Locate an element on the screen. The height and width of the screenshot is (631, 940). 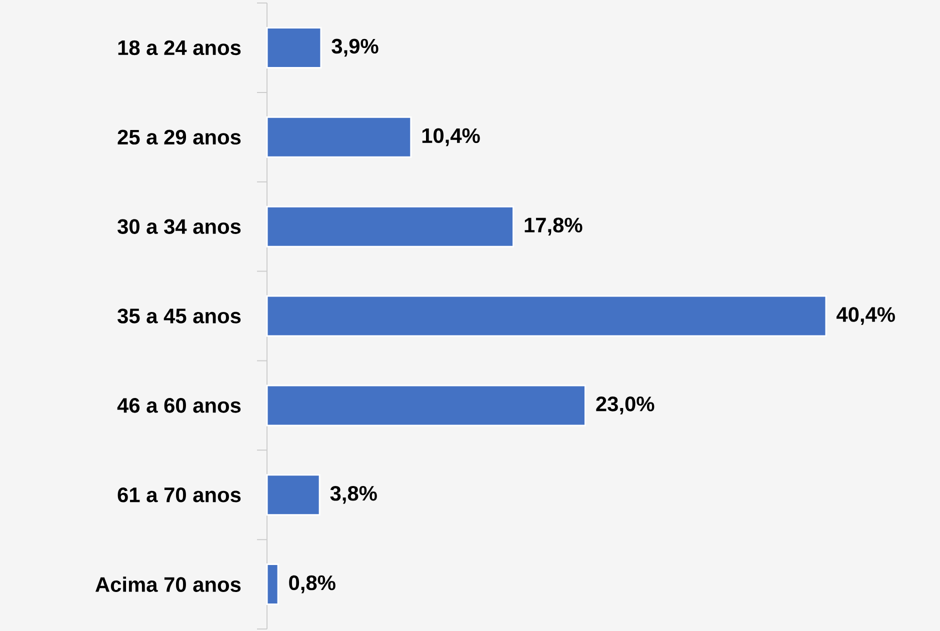
data-label: 3,8% is located at coordinates (353, 495).